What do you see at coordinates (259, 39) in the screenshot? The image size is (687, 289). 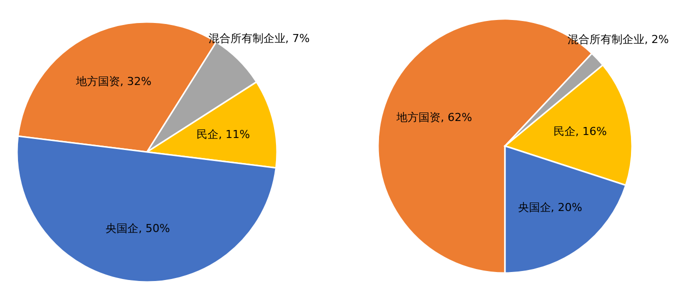 I see `slice-label: 混合所有制企业, 7%` at bounding box center [259, 39].